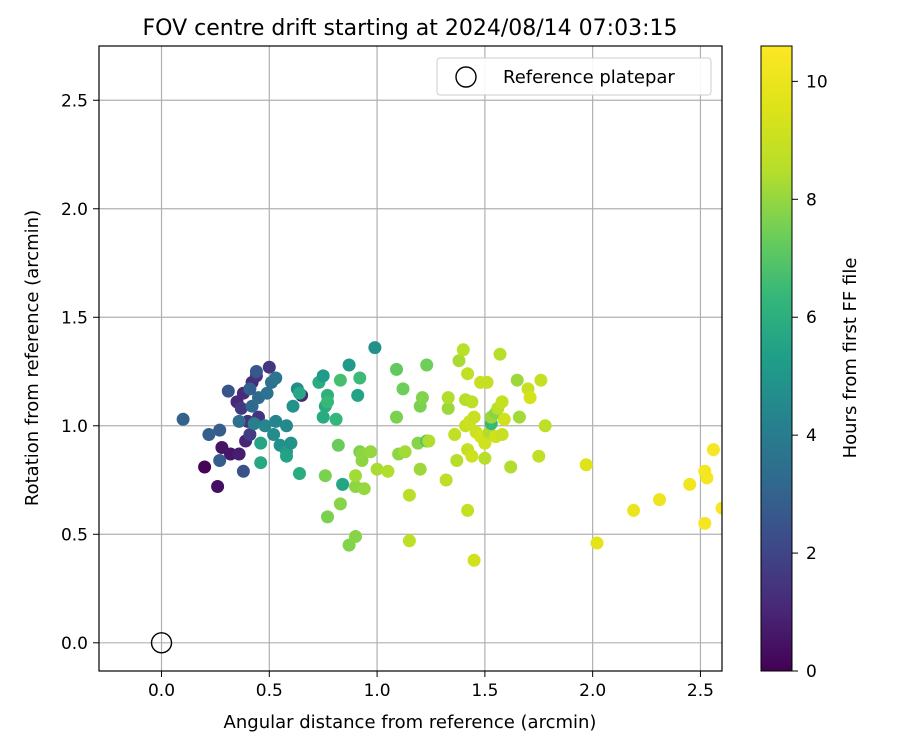  Describe the element at coordinates (74, 535) in the screenshot. I see `y-tick-label: 0.5` at that location.